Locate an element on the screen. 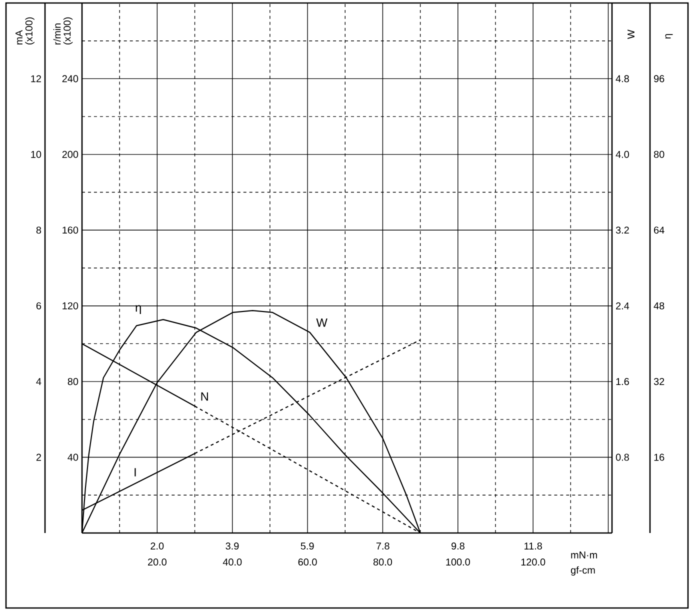  x2-tick-label: 3.9 is located at coordinates (232, 546).